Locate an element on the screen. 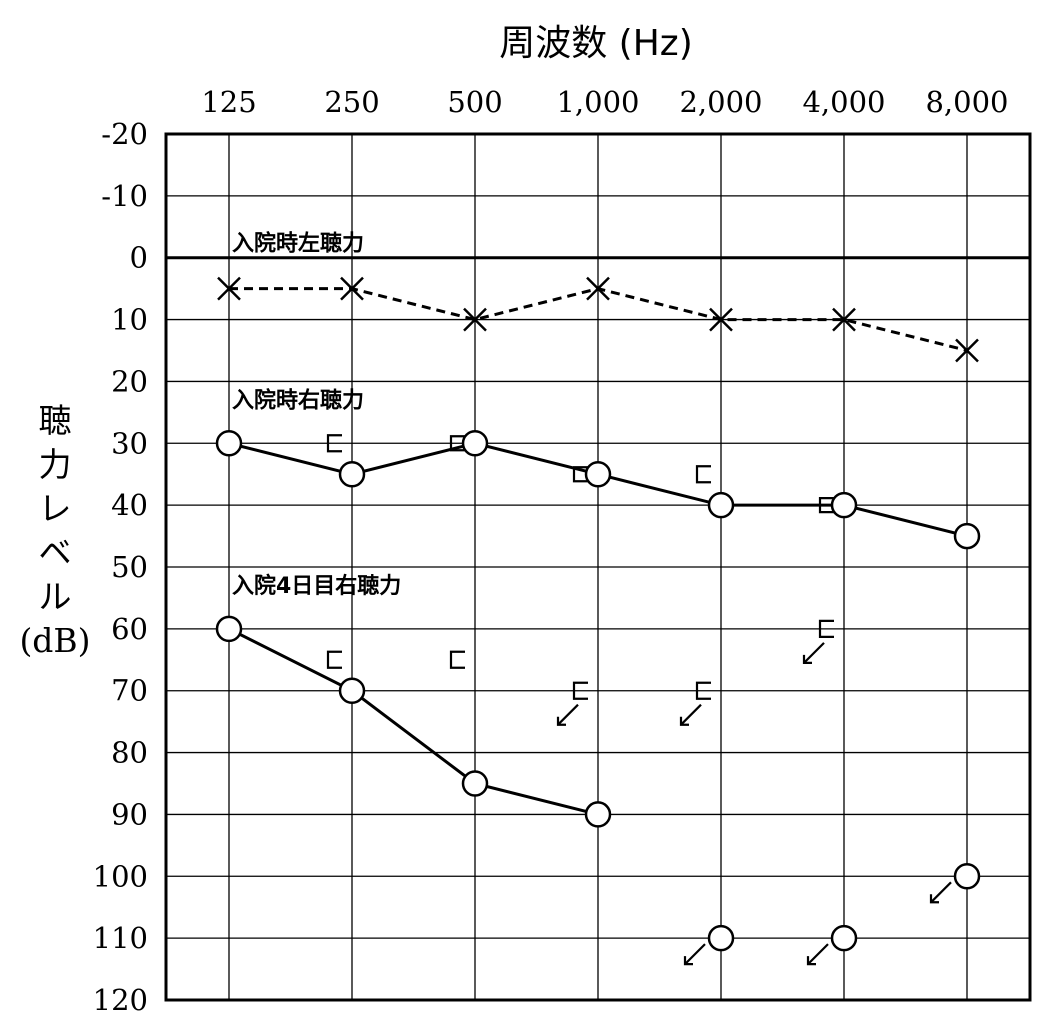  y-tick-label: 90 is located at coordinates (129, 814).